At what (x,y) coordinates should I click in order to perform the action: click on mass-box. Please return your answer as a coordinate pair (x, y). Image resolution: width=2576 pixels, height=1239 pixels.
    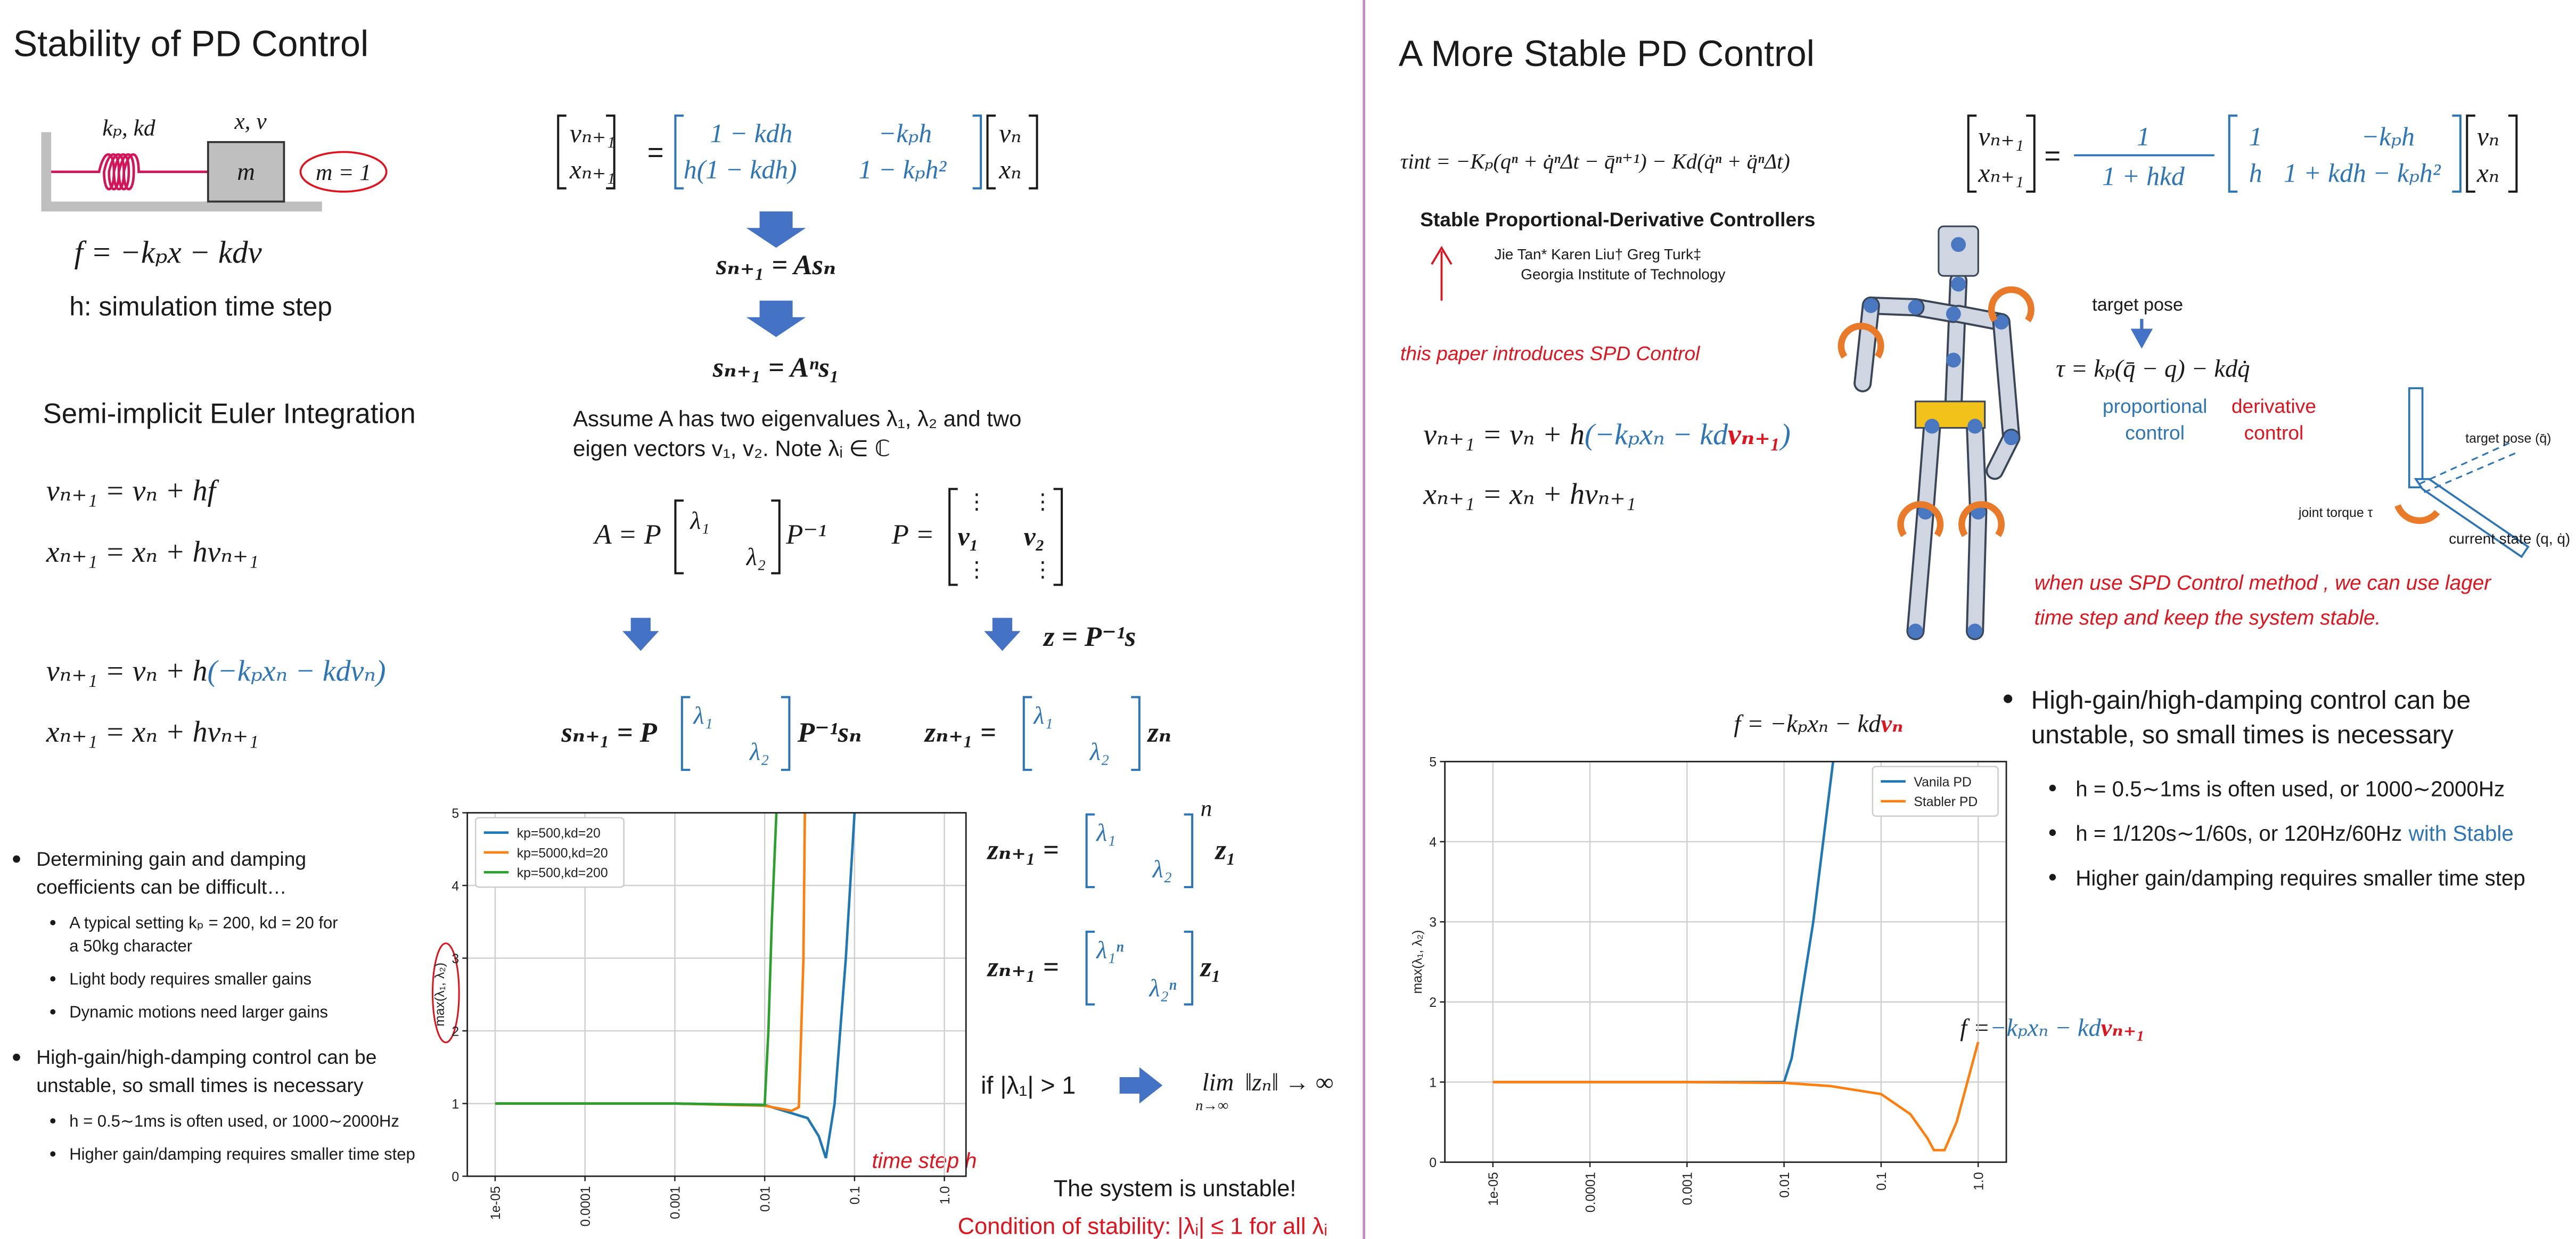
    Looking at the image, I should click on (246, 172).